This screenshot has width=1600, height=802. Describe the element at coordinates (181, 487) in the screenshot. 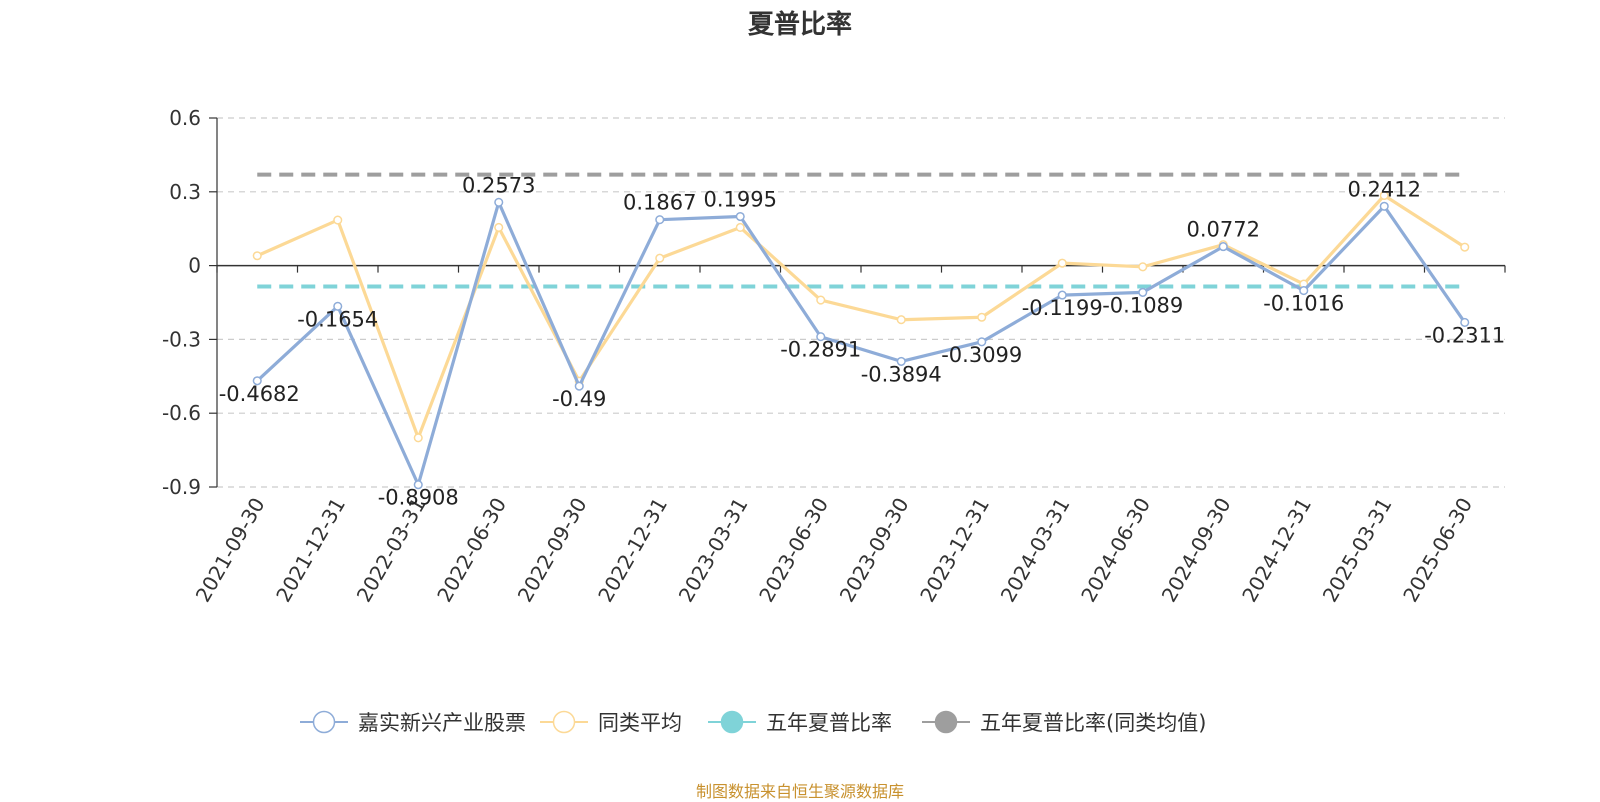

I see `y-tick-label: -0.9` at that location.